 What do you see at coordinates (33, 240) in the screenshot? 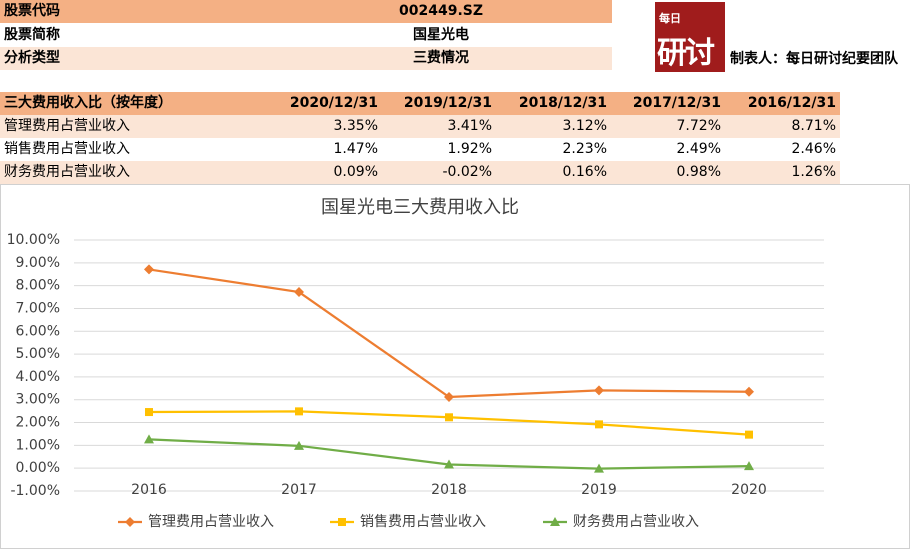
I see `y-tick-label: 10.00%` at bounding box center [33, 240].